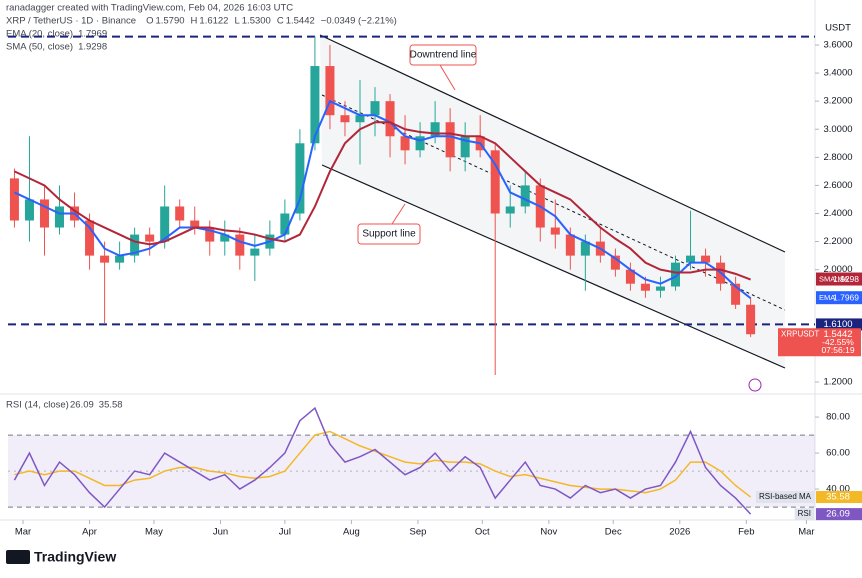 The height and width of the screenshot is (578, 862). I want to click on y-tick-label: 3.6000, so click(837, 45).